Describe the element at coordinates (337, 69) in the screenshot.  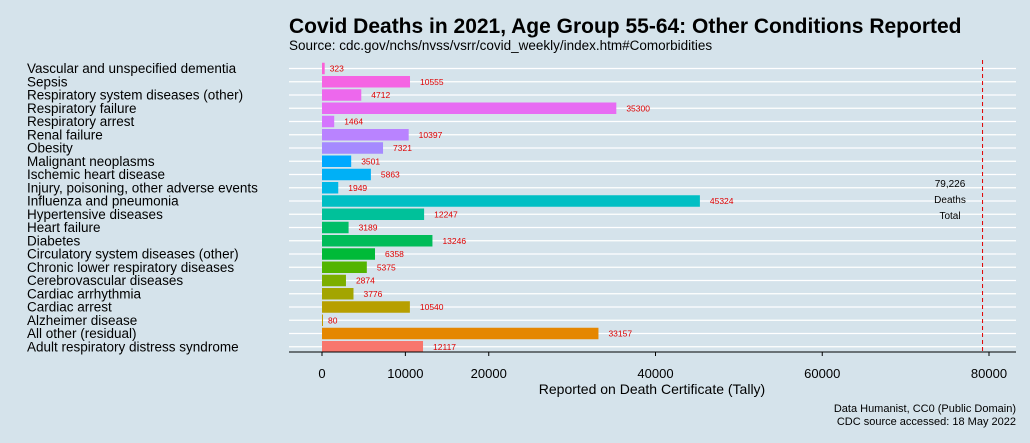
I see `value-label: 323` at that location.